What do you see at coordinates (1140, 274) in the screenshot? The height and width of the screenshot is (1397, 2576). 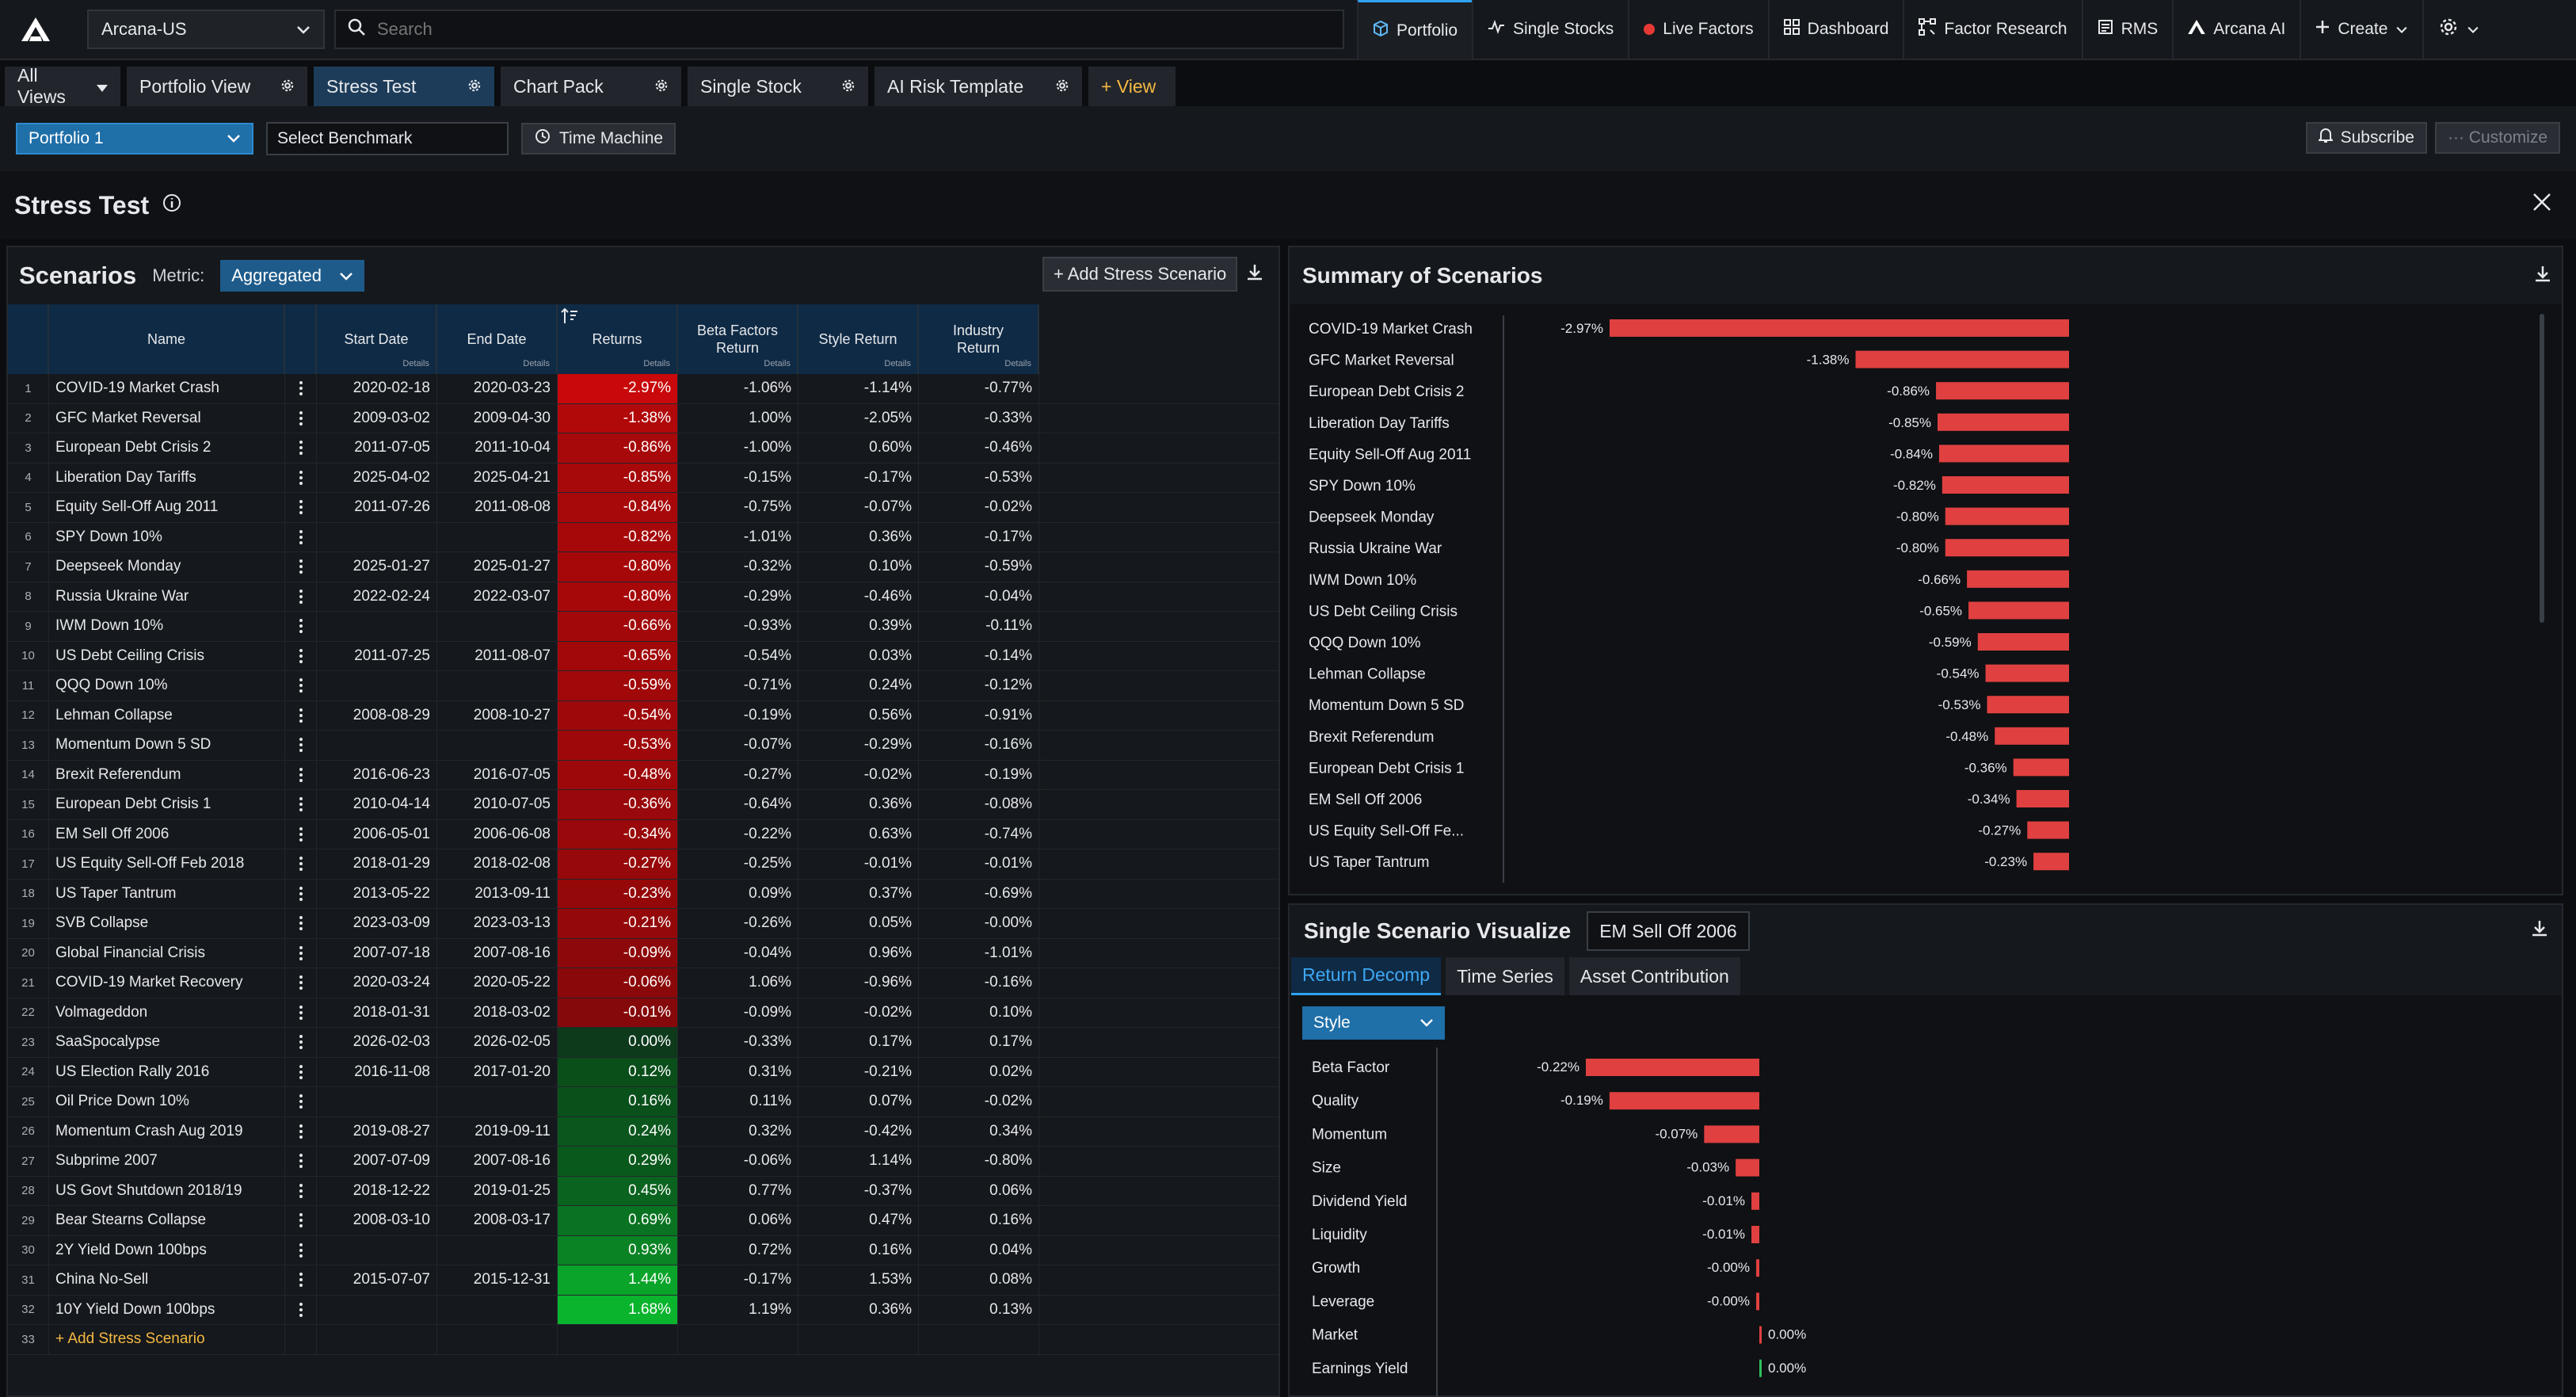 I see `add-stress-scenario-button: + Add Stress Scenario` at bounding box center [1140, 274].